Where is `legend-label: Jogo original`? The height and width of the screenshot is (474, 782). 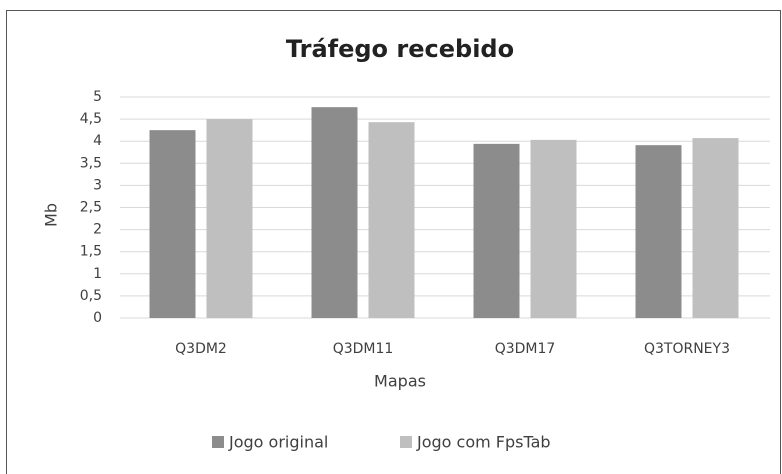 legend-label: Jogo original is located at coordinates (278, 442).